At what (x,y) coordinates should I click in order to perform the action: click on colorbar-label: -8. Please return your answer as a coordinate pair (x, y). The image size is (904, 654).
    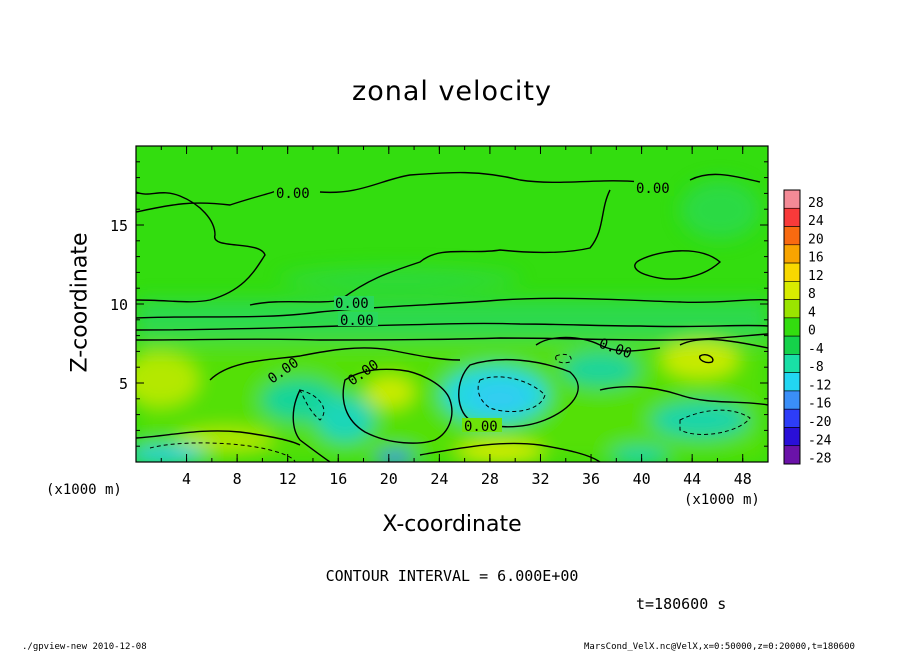
    Looking at the image, I should click on (816, 367).